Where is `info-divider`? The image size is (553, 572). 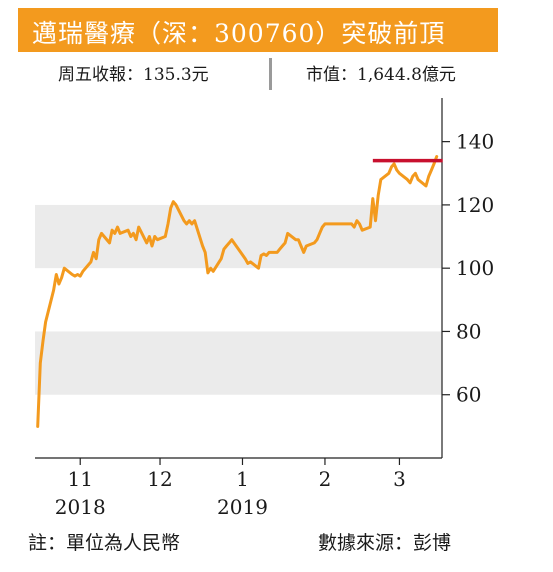
info-divider is located at coordinates (270, 74).